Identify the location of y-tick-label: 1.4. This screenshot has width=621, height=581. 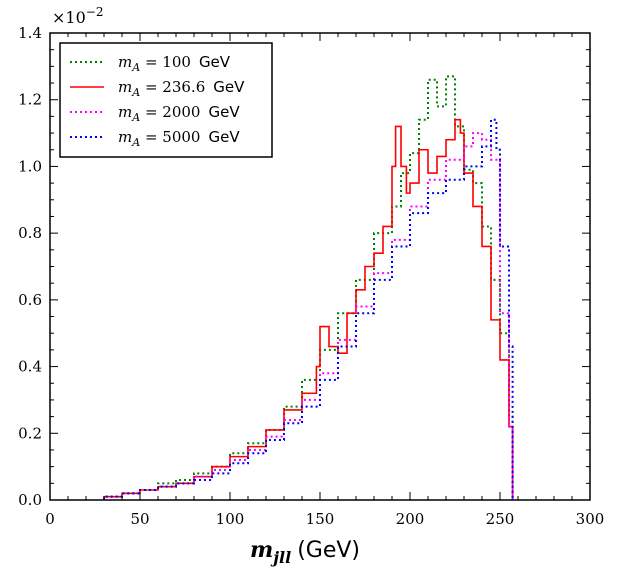
(30, 33).